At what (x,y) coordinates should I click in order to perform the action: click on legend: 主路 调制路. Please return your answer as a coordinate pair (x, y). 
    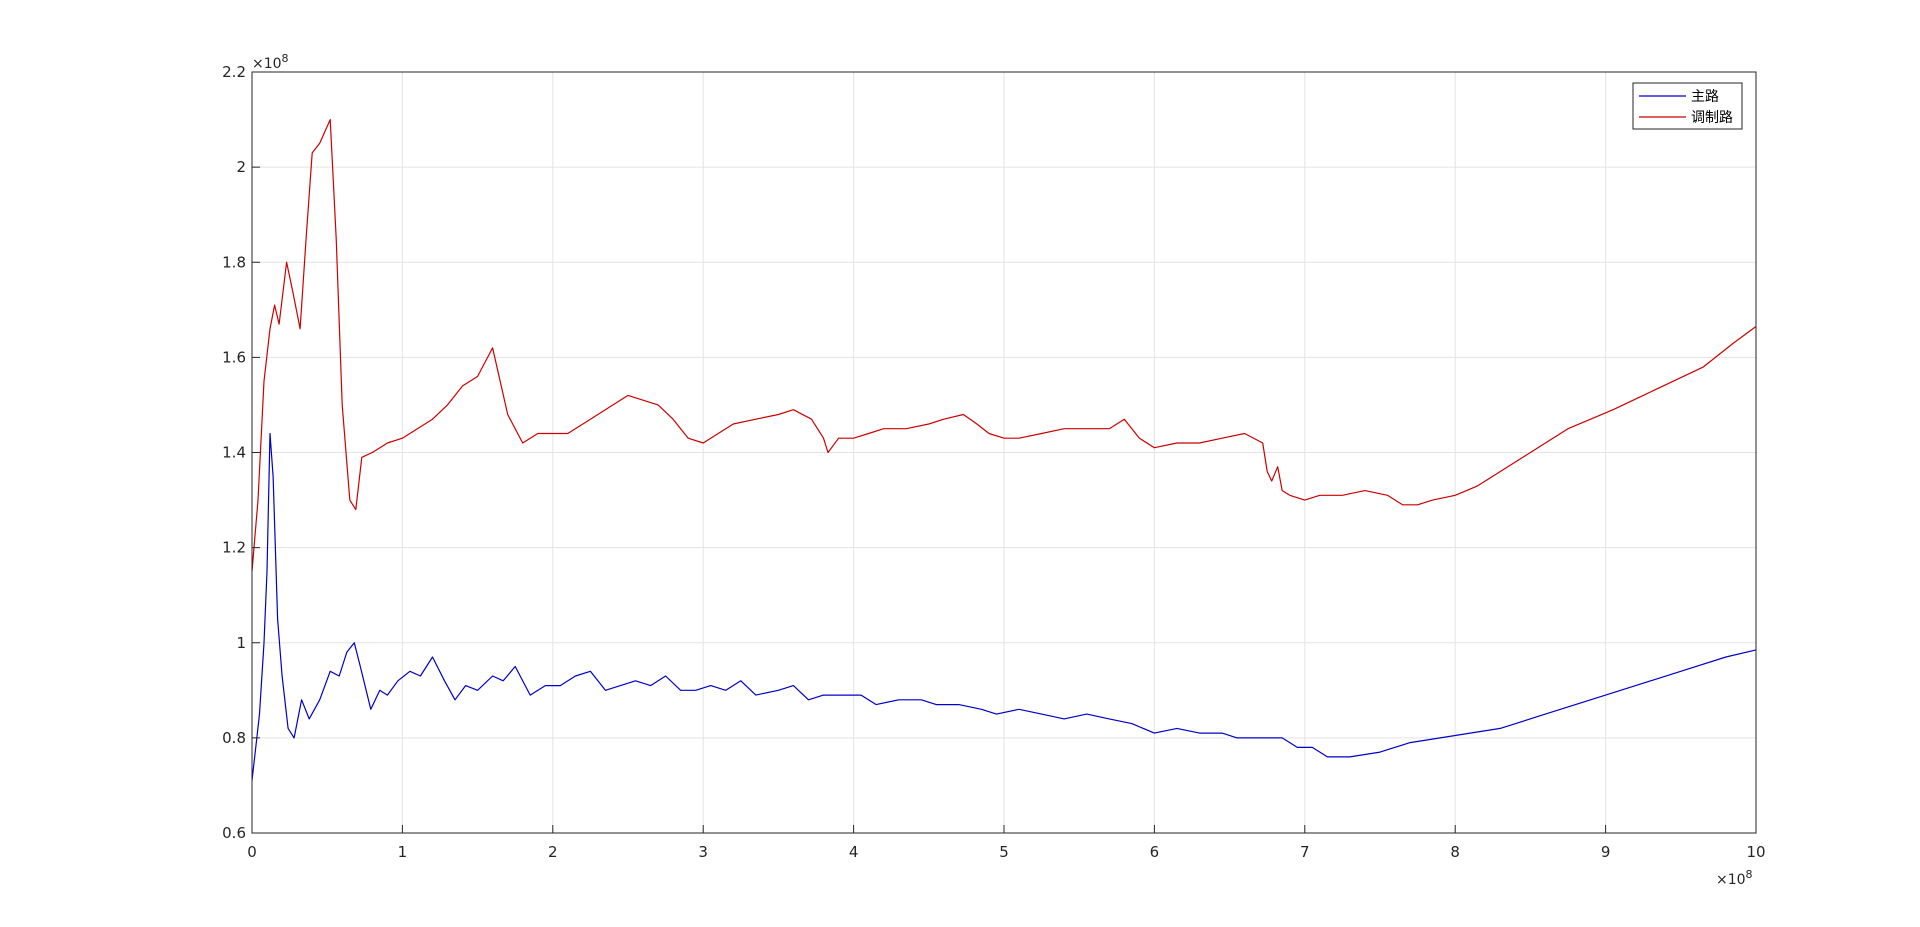
    Looking at the image, I should click on (1687, 106).